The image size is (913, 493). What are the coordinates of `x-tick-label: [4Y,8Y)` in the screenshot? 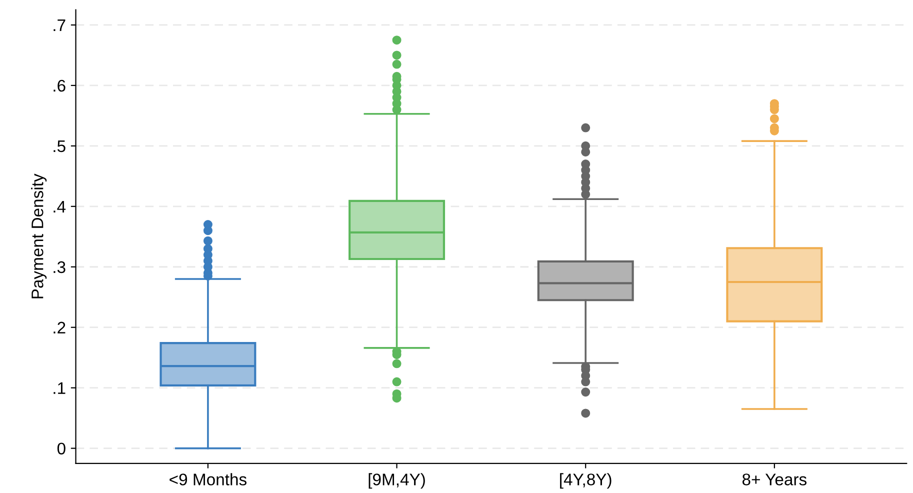 It's located at (586, 481).